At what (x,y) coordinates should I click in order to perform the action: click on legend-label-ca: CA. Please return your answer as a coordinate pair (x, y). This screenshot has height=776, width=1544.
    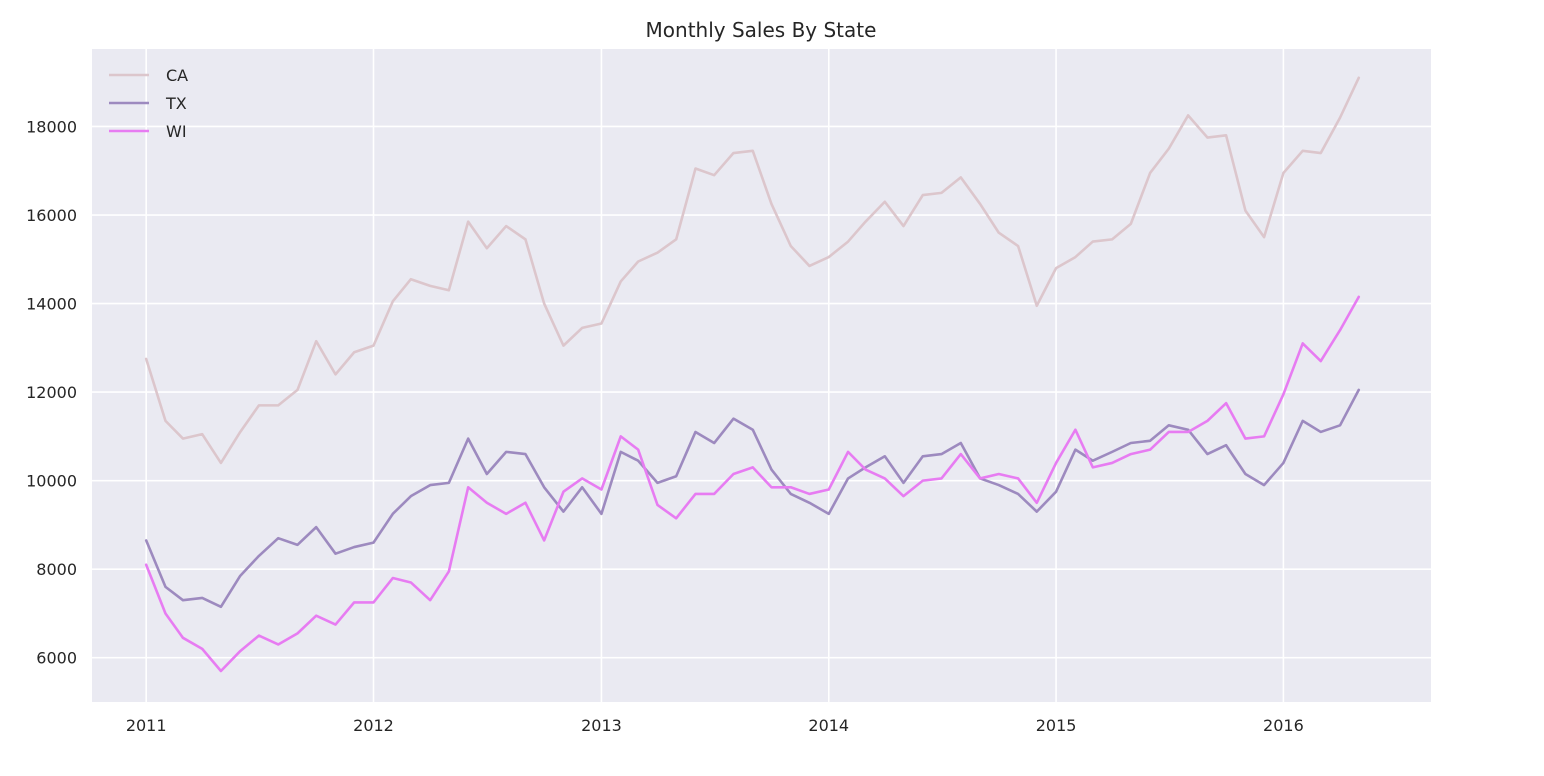
    Looking at the image, I should click on (177, 75).